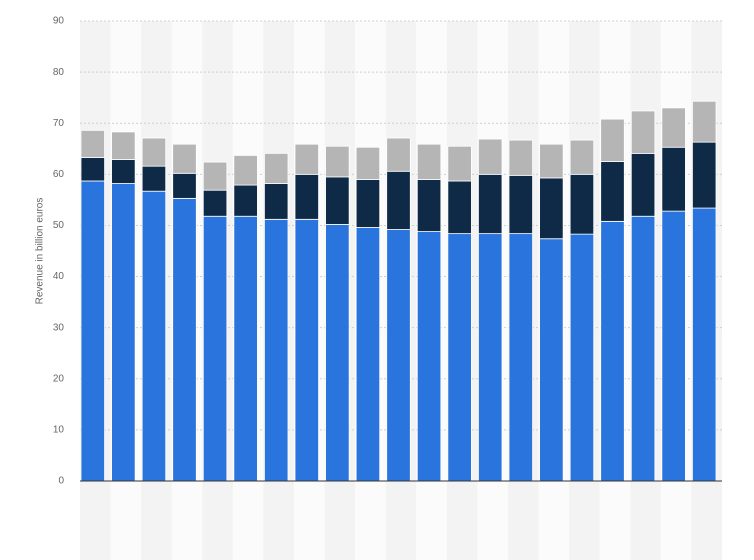  Describe the element at coordinates (59, 430) in the screenshot. I see `y-tick-label: 10` at that location.